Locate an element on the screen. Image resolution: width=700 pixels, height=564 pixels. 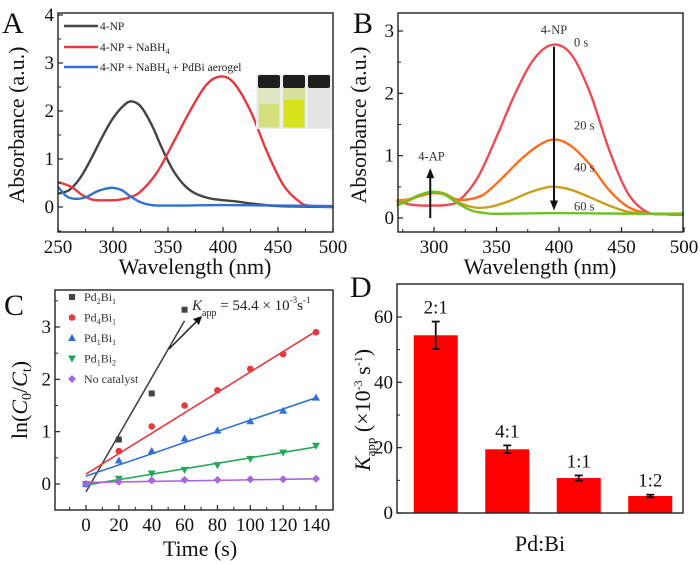
y-tick-label-d: 60 is located at coordinates (383, 317).